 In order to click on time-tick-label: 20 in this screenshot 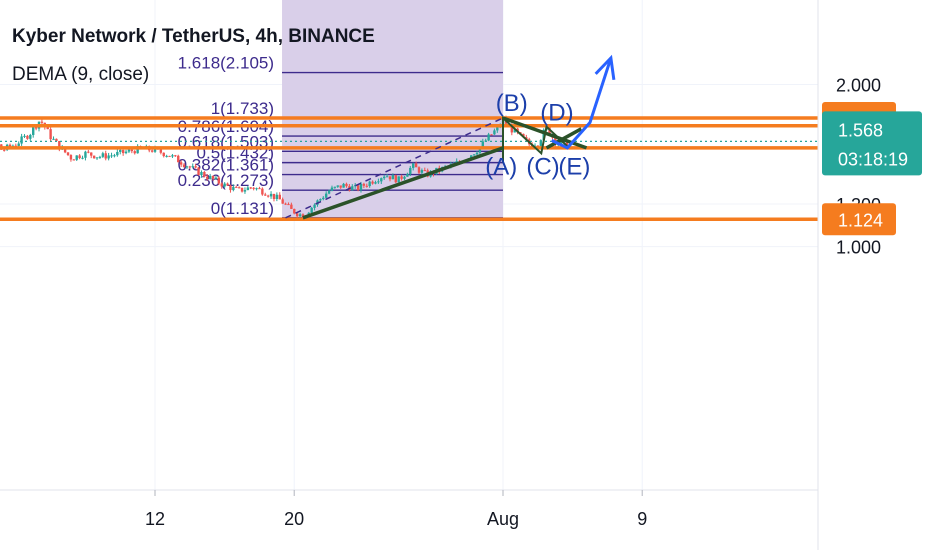, I will do `click(294, 519)`.